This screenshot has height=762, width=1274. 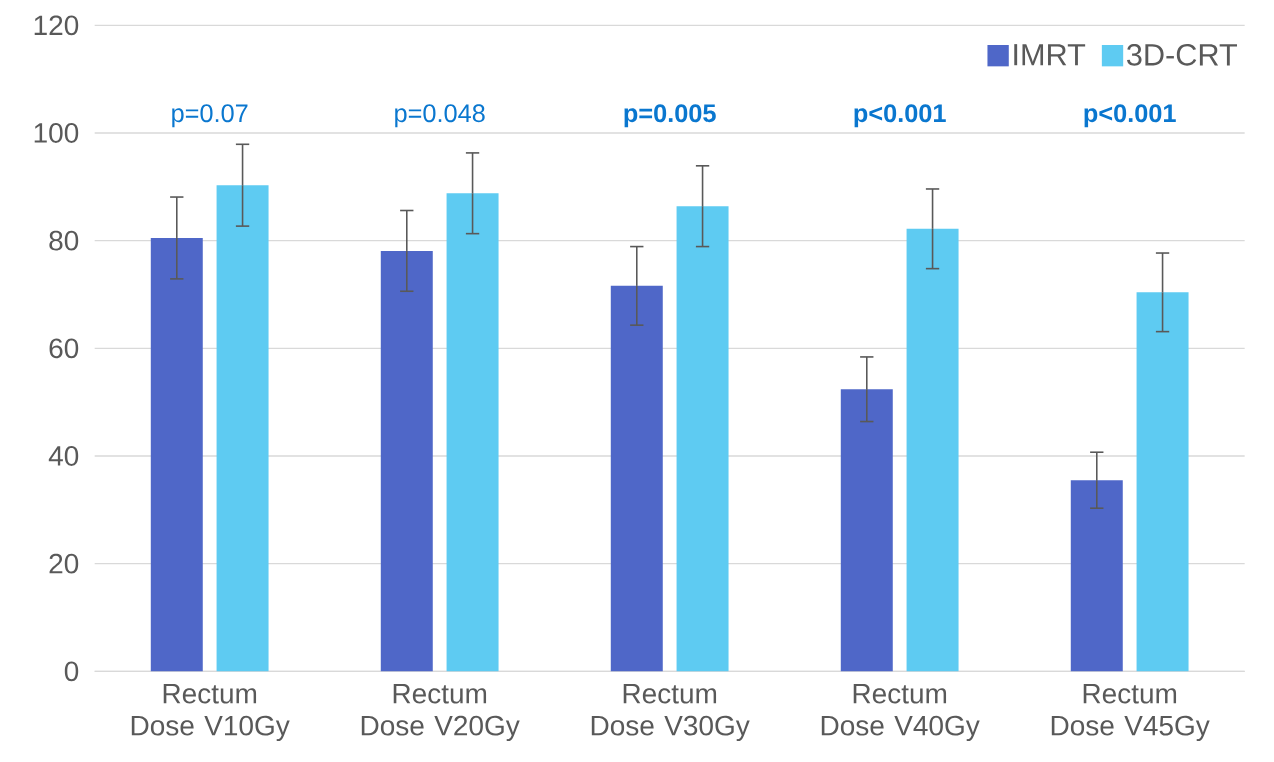 I want to click on y-tick-label: 120, so click(x=56, y=25).